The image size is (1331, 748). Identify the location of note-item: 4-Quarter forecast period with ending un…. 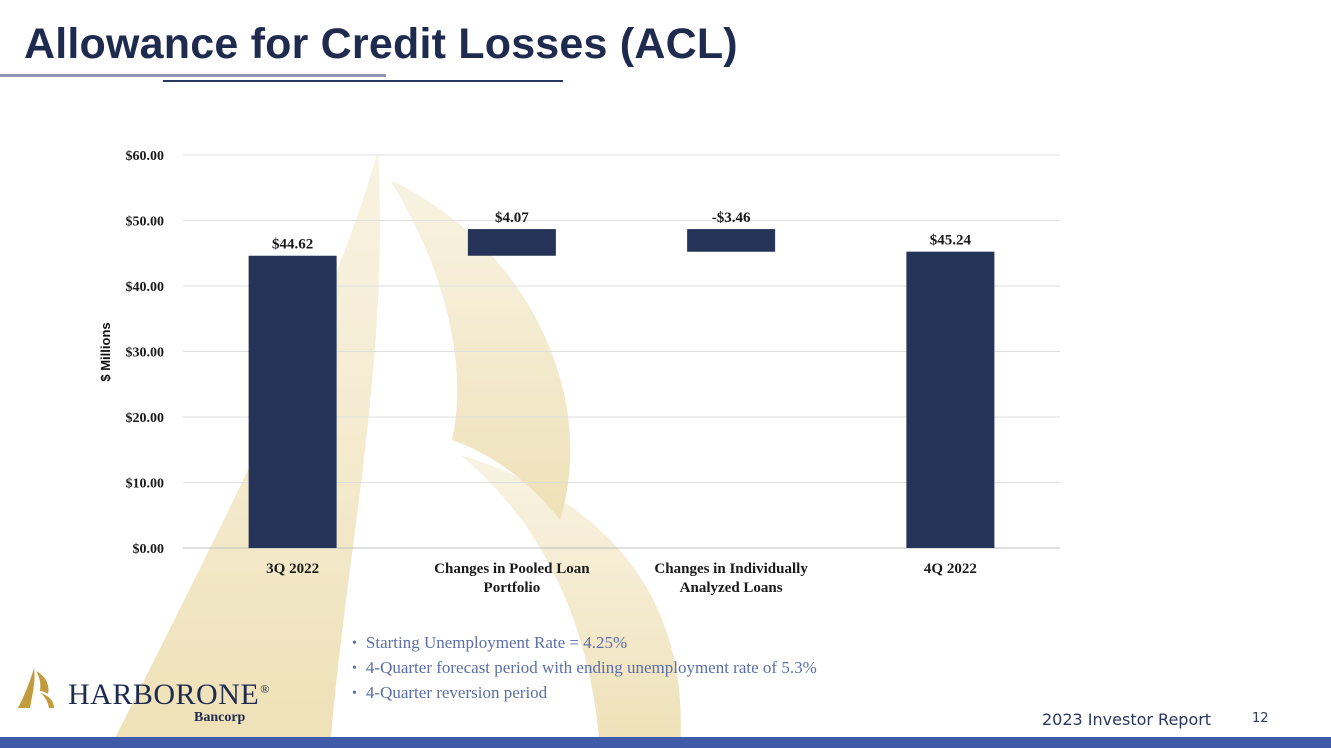
(584, 668).